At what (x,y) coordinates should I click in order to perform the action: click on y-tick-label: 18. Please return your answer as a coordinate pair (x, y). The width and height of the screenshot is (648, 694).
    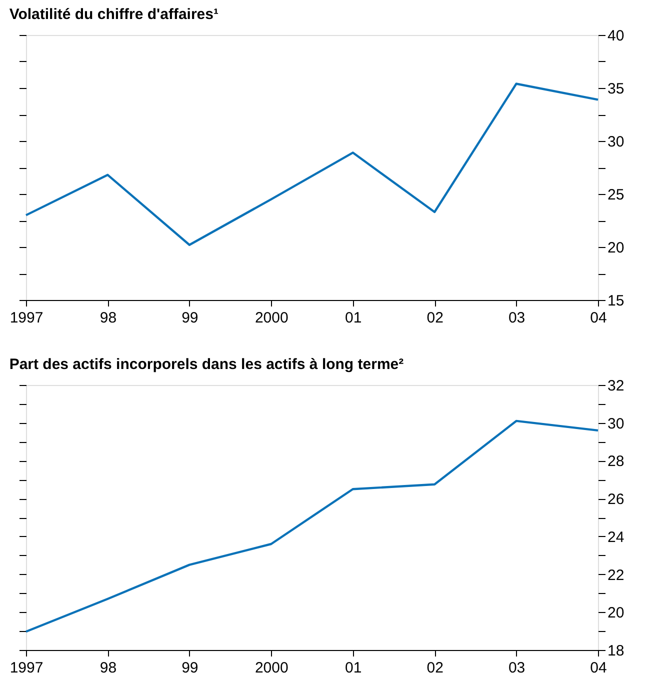
    Looking at the image, I should click on (616, 651).